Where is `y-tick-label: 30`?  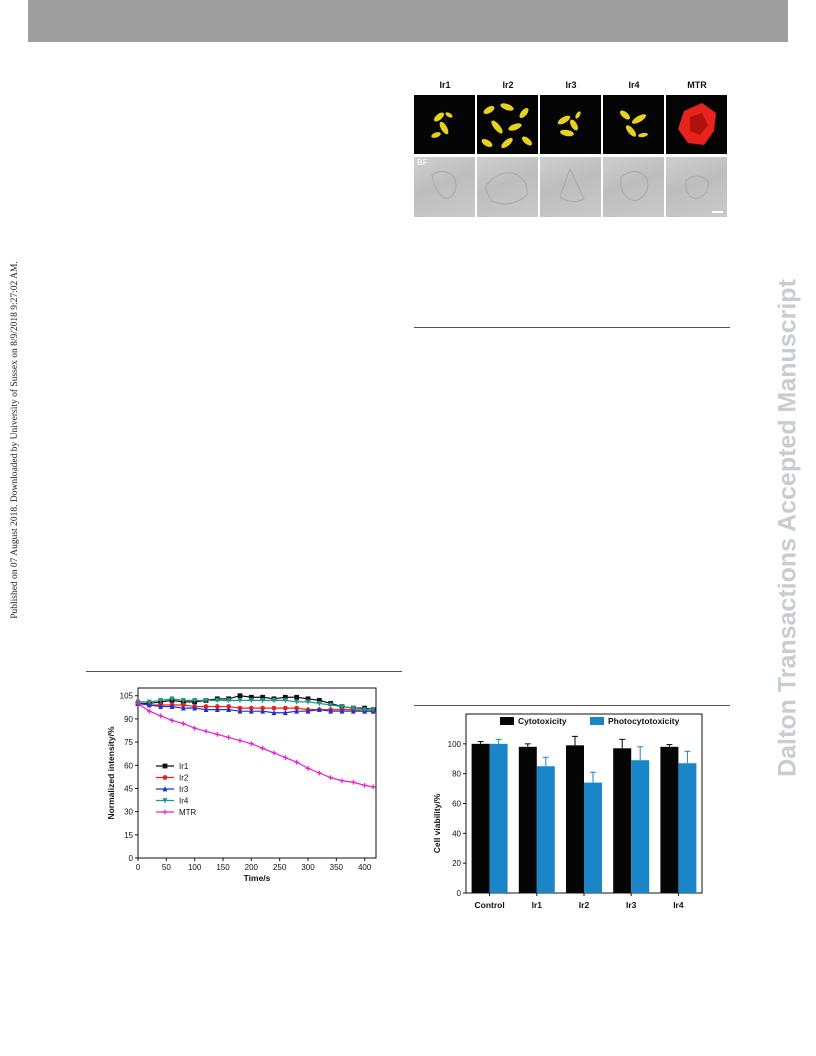 y-tick-label: 30 is located at coordinates (128, 812).